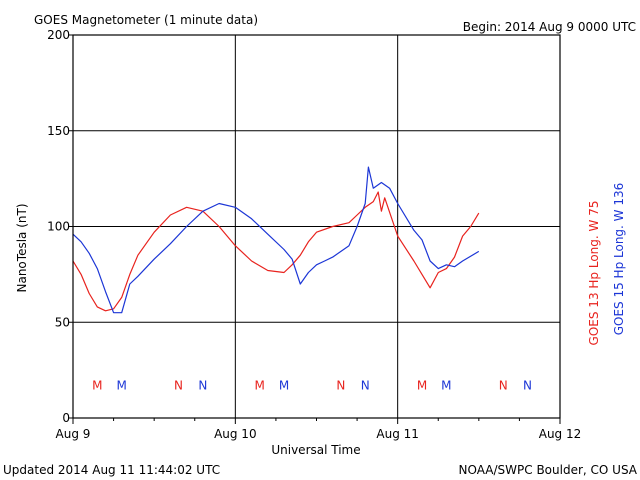  What do you see at coordinates (22, 247) in the screenshot?
I see `y-axis-label: NanoTesla (nT)` at bounding box center [22, 247].